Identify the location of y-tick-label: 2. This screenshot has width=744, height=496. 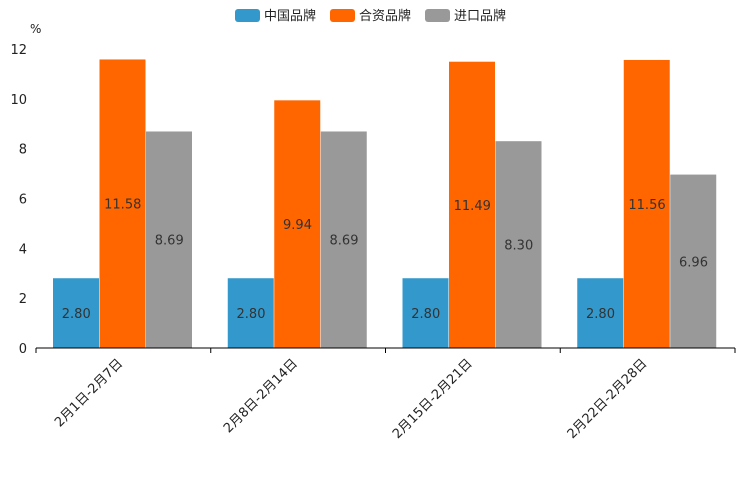
(23, 299).